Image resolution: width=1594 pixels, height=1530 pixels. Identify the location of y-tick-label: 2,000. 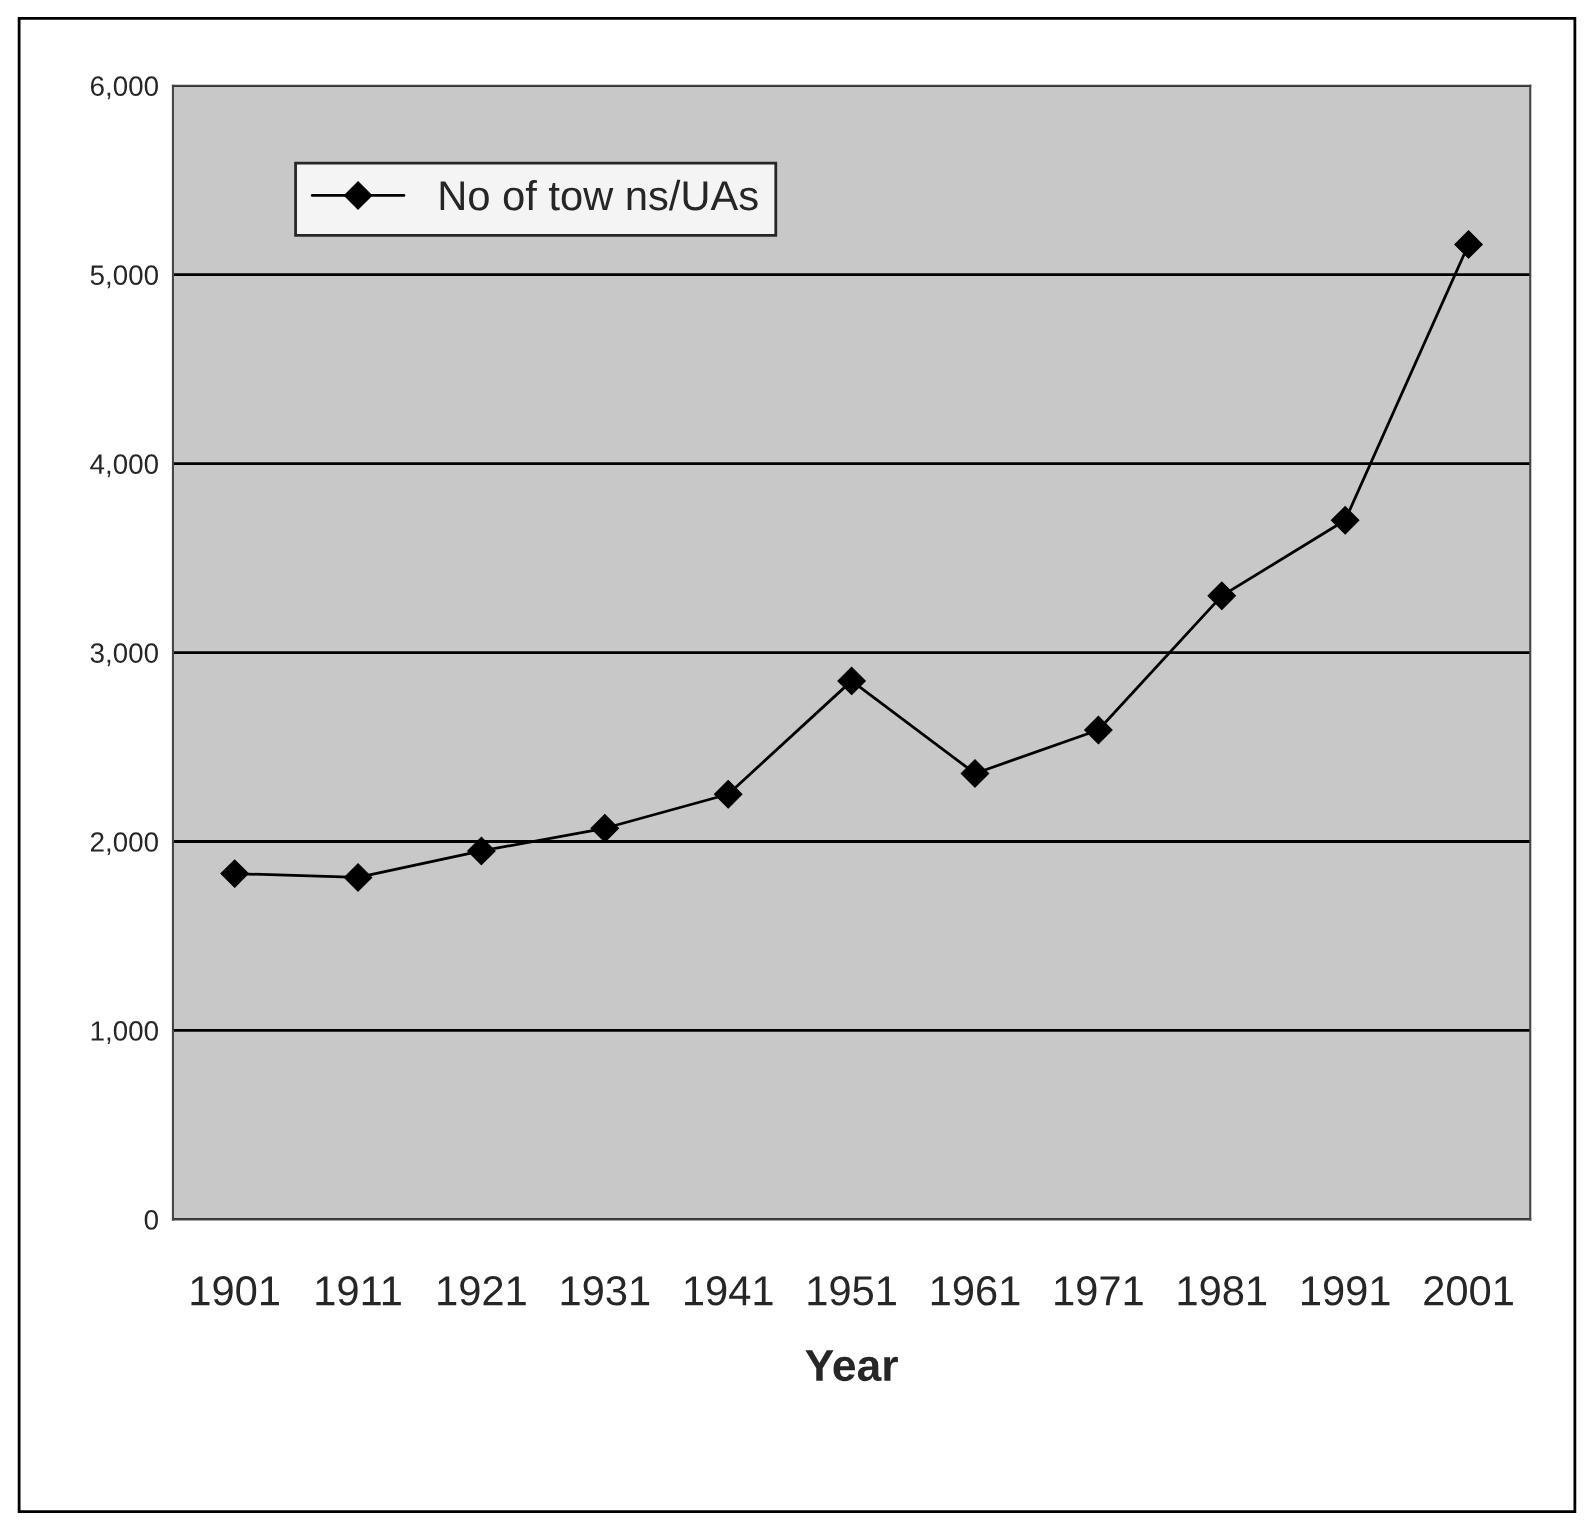
(124, 844).